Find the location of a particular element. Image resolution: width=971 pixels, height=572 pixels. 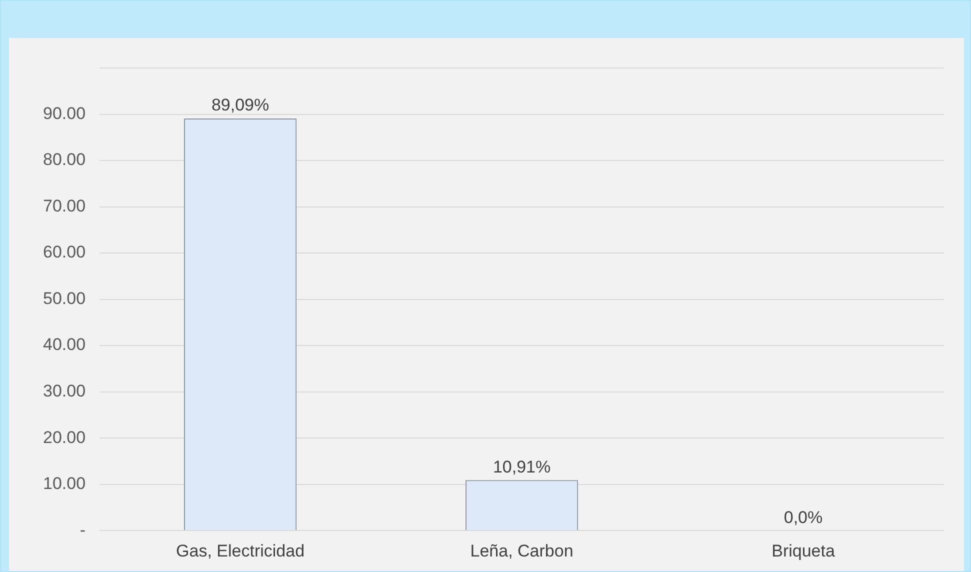

y-tick-label: 40.00 is located at coordinates (64, 344).